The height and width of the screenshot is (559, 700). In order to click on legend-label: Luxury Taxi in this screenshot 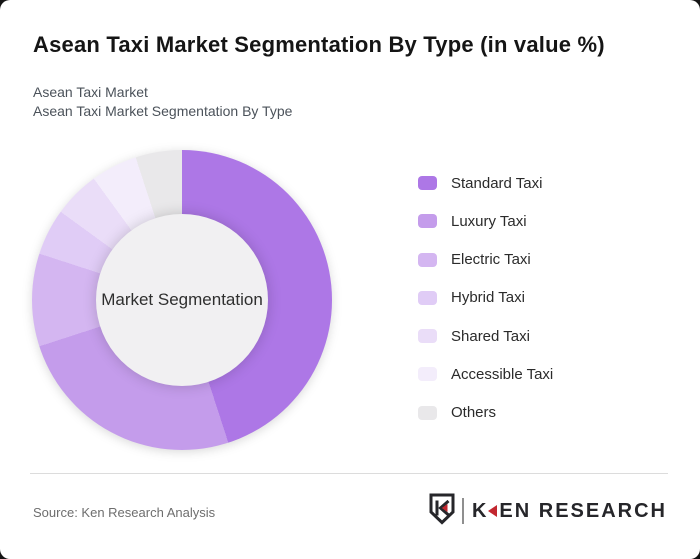, I will do `click(489, 221)`.